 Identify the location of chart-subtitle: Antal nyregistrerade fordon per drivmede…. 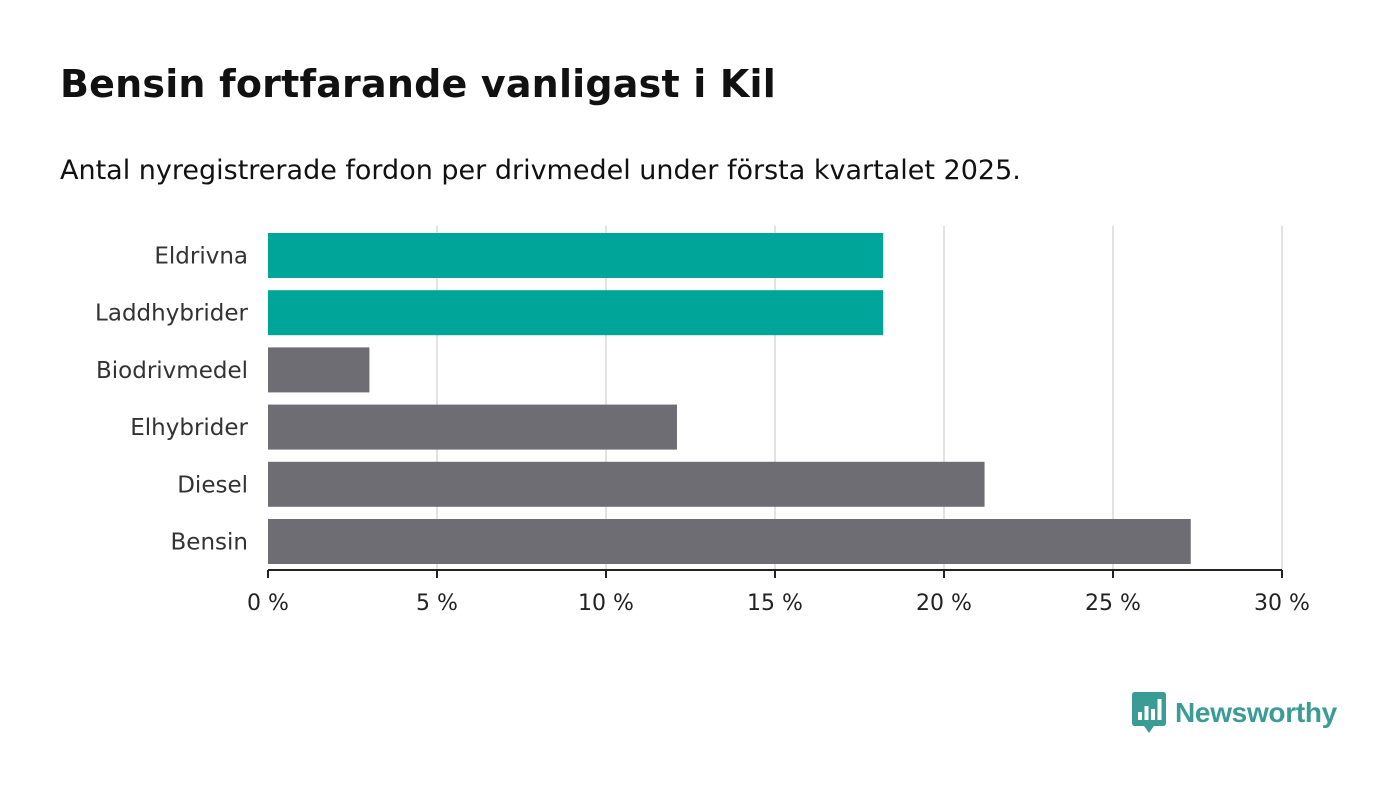
(540, 170).